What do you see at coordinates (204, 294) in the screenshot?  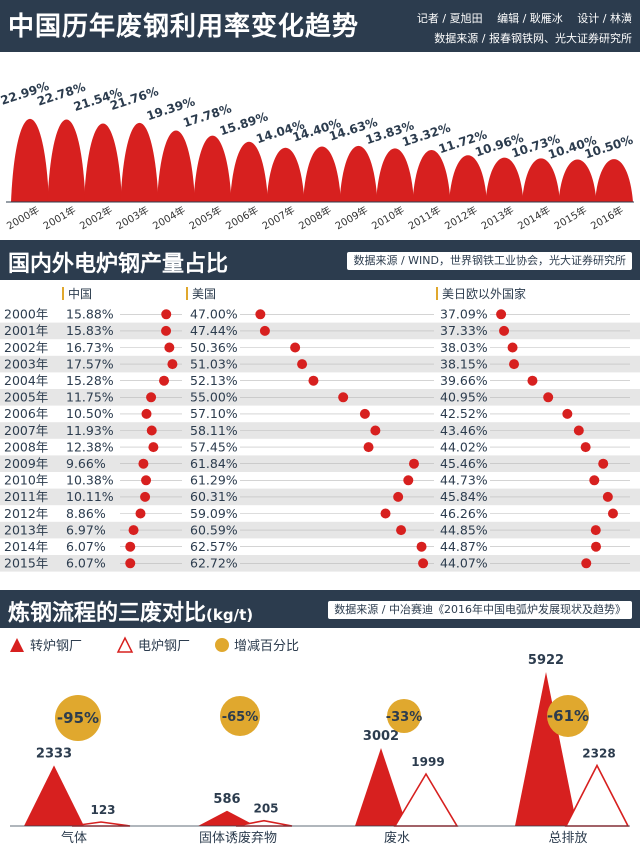 I see `series-header-1: 美国` at bounding box center [204, 294].